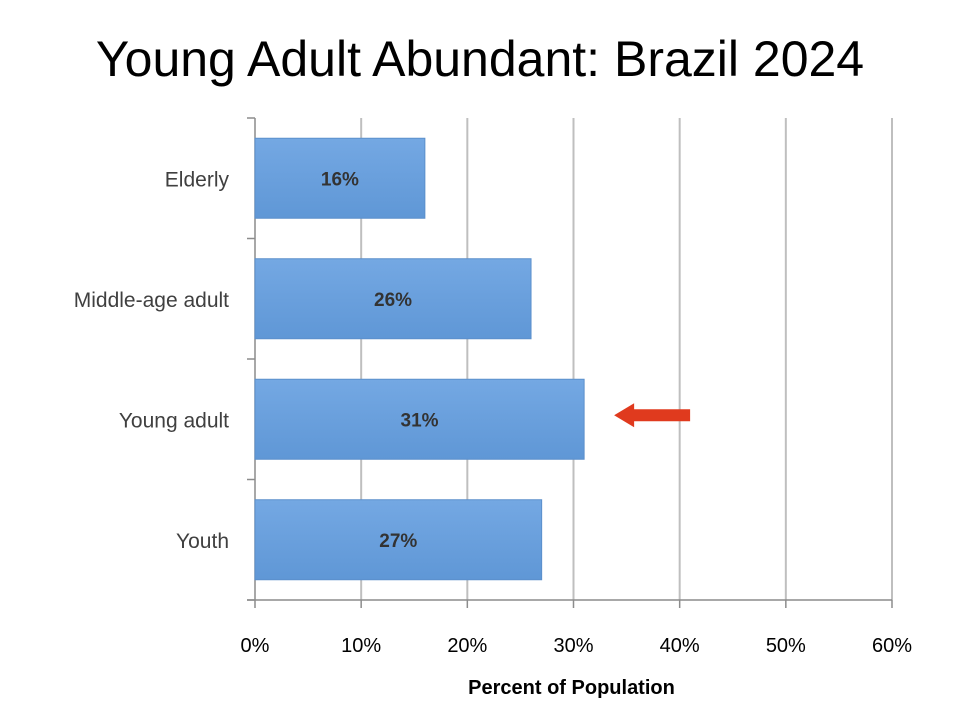 The width and height of the screenshot is (960, 720). I want to click on bar-value-label: 16%, so click(340, 179).